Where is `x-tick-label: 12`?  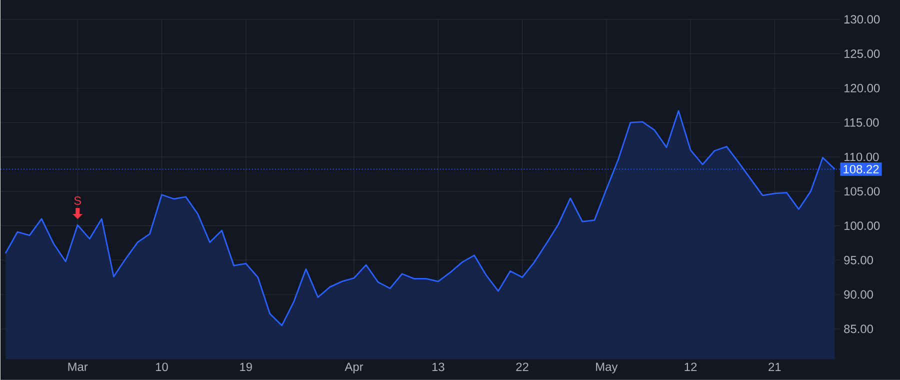
x-tick-label: 12 is located at coordinates (690, 367).